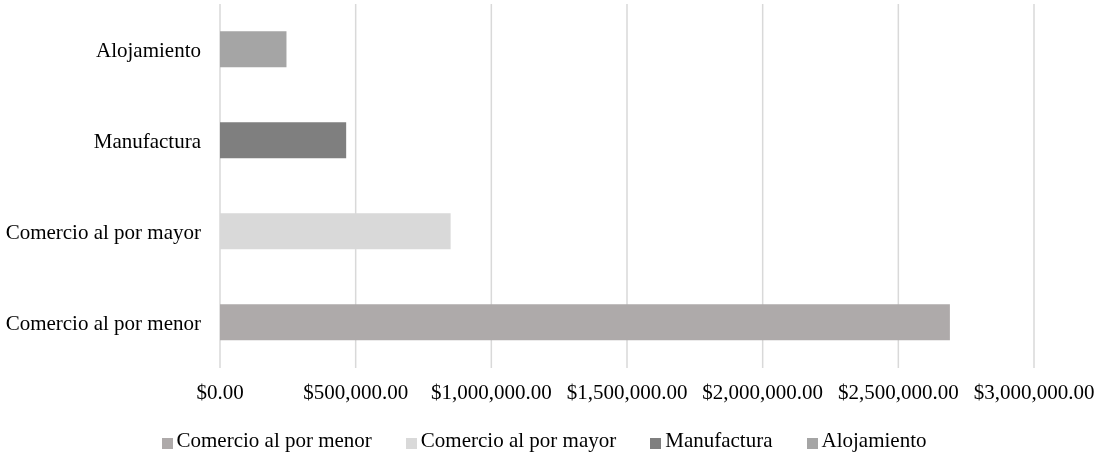 Image resolution: width=1094 pixels, height=454 pixels. Describe the element at coordinates (719, 440) in the screenshot. I see `legend-label: Manufactura` at that location.